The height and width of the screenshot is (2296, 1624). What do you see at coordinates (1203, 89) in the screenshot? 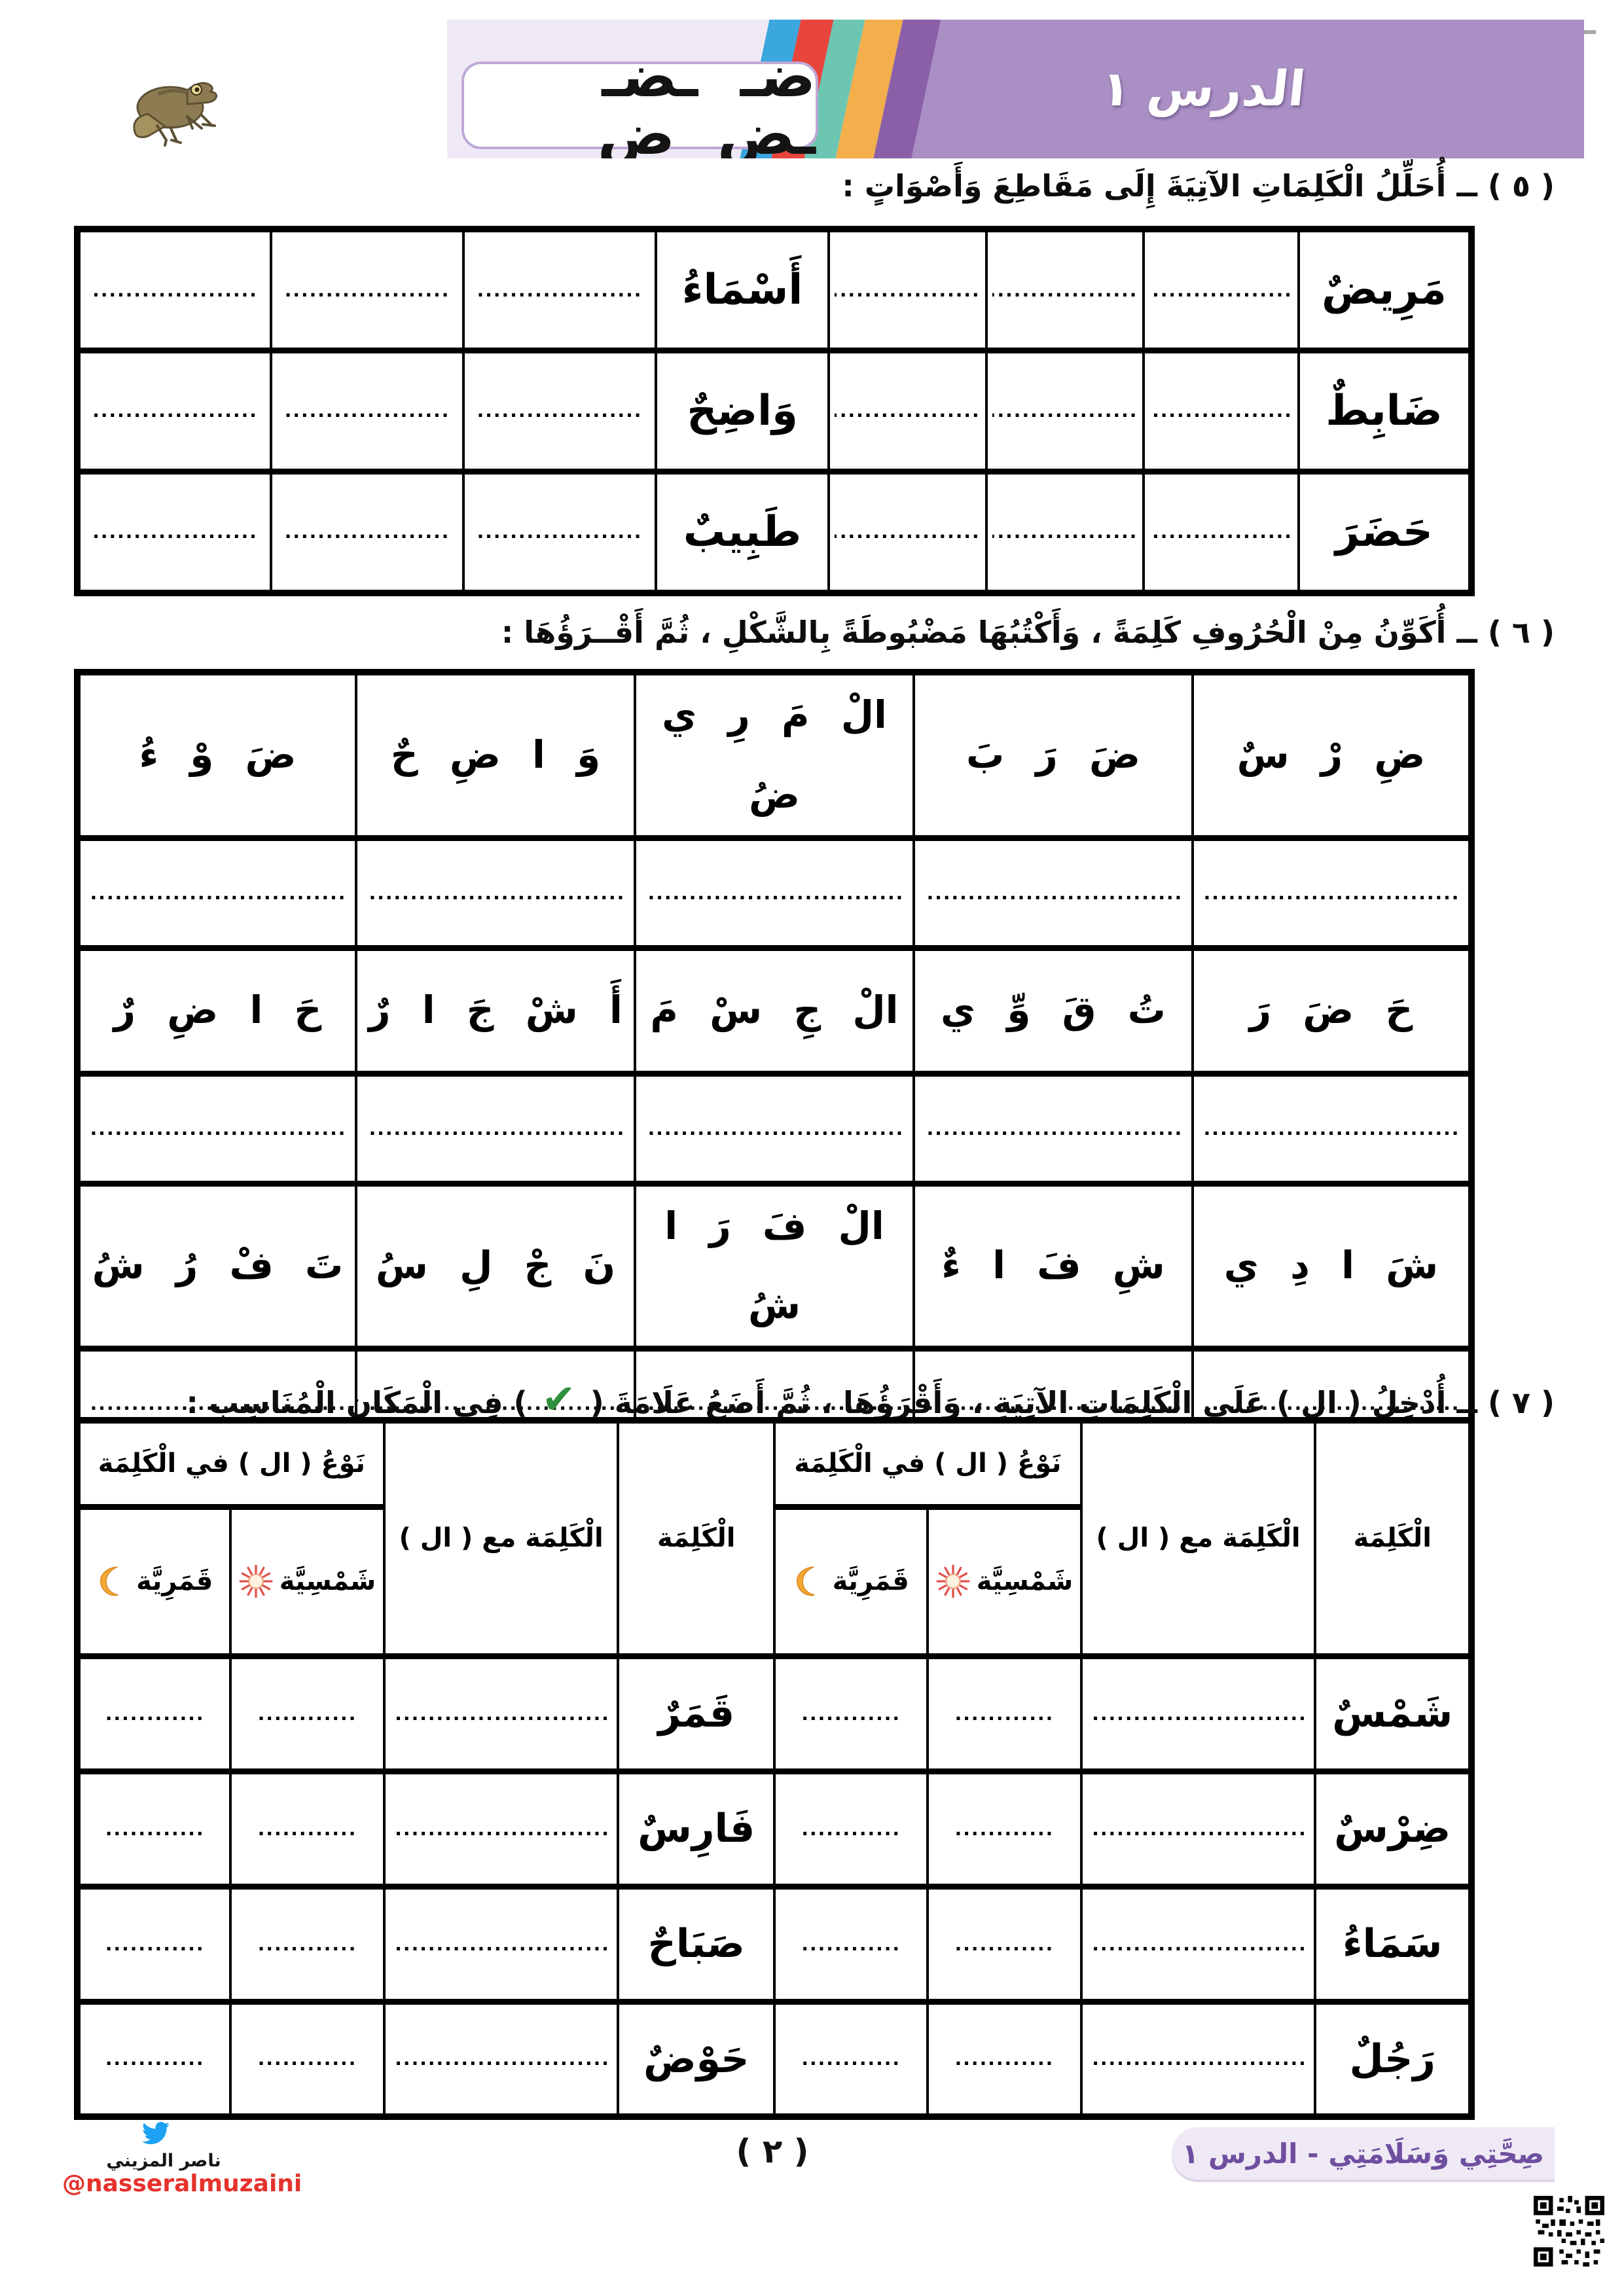
I see `lesson-title: الدرس ١` at bounding box center [1203, 89].